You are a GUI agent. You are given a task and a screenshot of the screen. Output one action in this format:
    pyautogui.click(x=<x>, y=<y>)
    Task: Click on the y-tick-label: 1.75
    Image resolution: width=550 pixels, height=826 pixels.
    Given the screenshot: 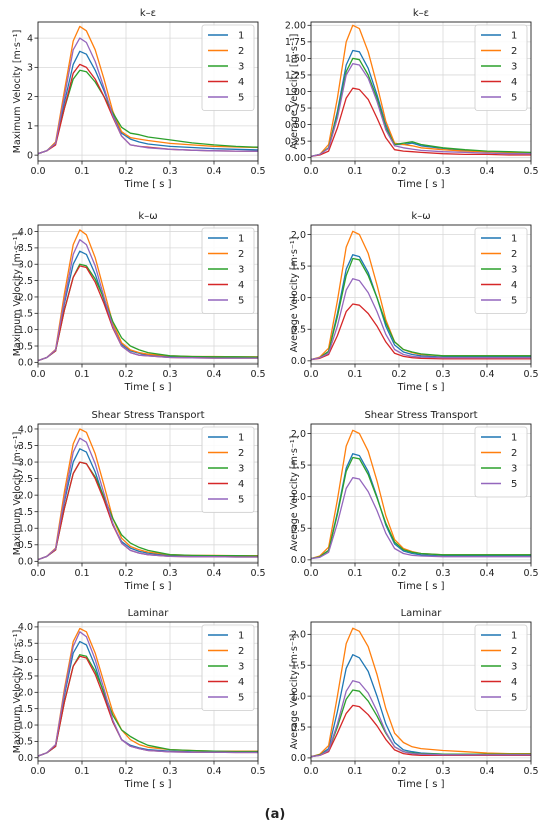 What is the action you would take?
    pyautogui.click(x=295, y=42)
    